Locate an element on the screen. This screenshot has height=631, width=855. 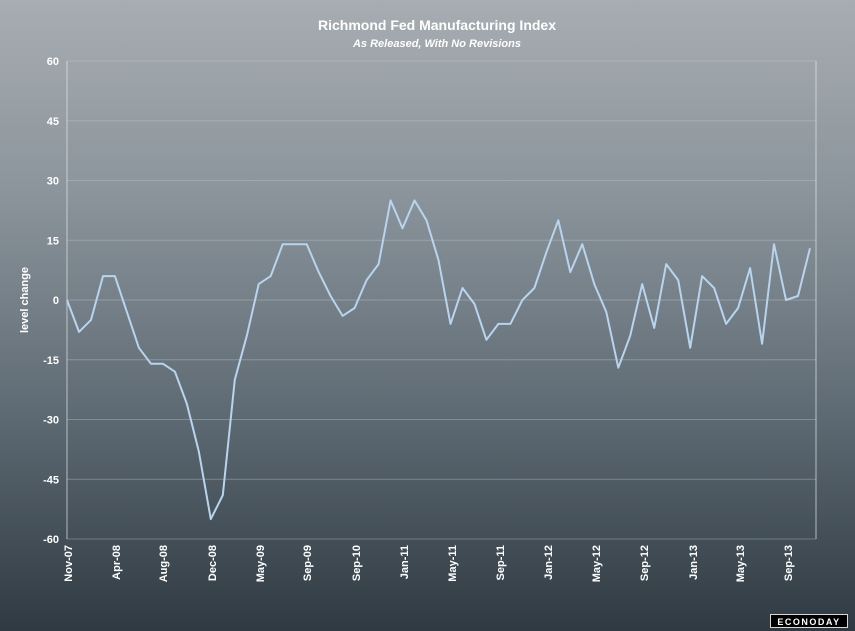
x-tick-label: Sep-12 is located at coordinates (645, 563).